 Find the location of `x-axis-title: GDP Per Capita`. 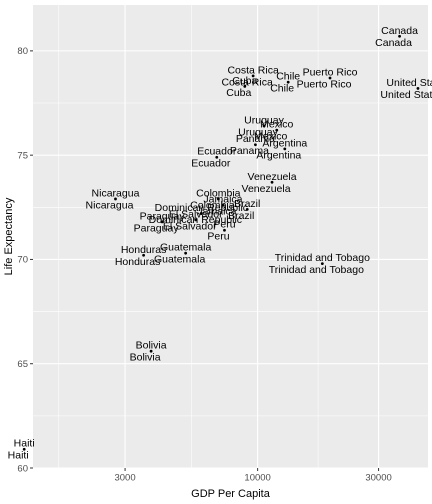

x-axis-title: GDP Per Capita is located at coordinates (231, 494).